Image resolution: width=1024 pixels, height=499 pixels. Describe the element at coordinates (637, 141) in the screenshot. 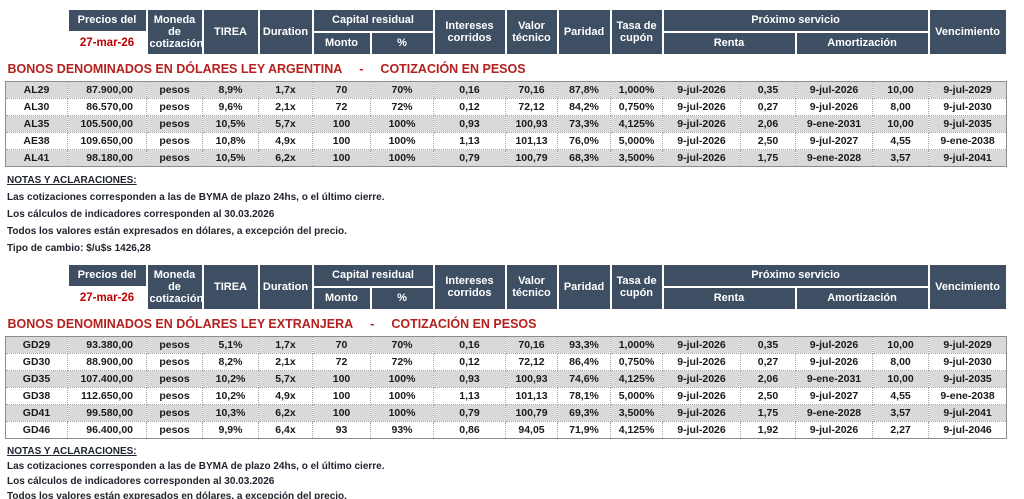

I see `bond-cell: 5,000%` at that location.